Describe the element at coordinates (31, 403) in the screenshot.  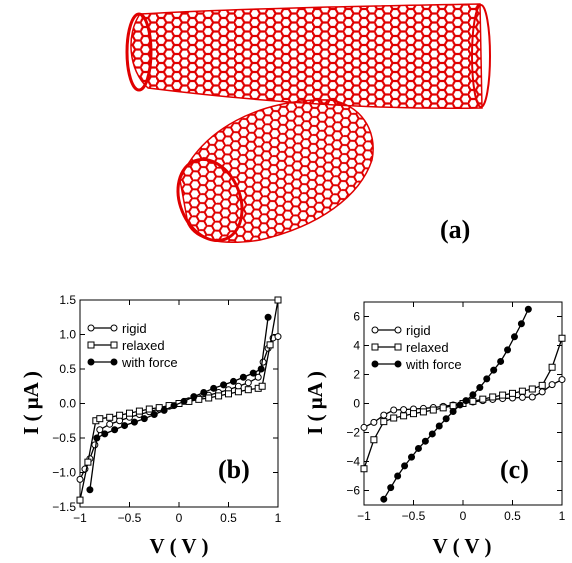
I see `panel-b-ylabel: I ( μA )` at that location.